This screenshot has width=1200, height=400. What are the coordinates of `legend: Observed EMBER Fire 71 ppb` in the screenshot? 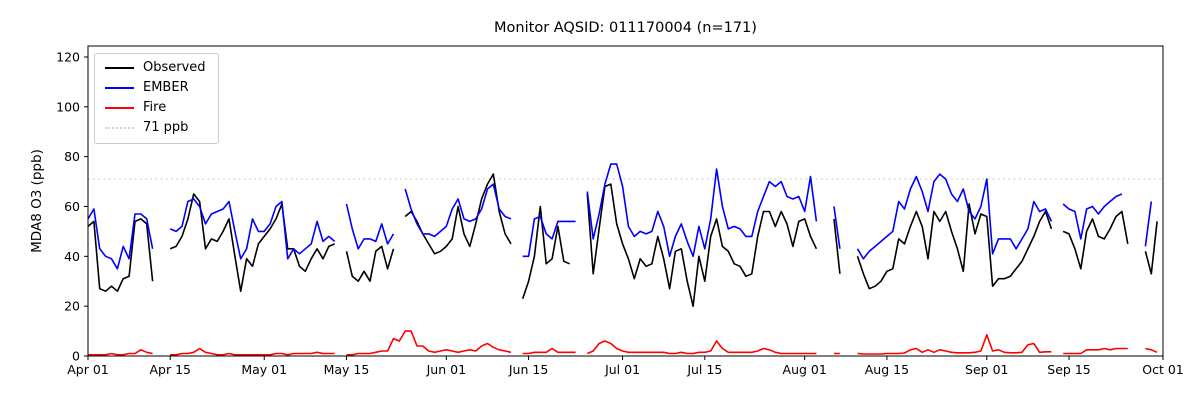 It's located at (156, 98).